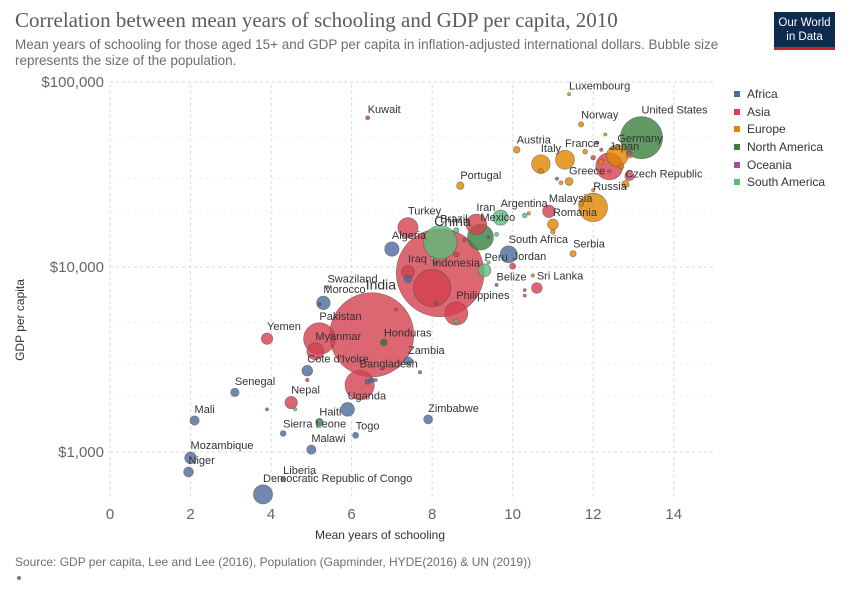 The image size is (850, 600). I want to click on legend-item-europe: Europe, so click(779, 129).